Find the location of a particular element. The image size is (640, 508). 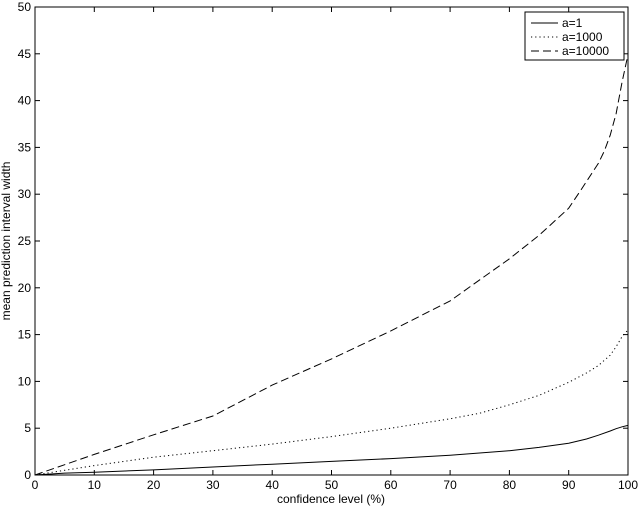

y-tick-label: 35 is located at coordinates (25, 147).